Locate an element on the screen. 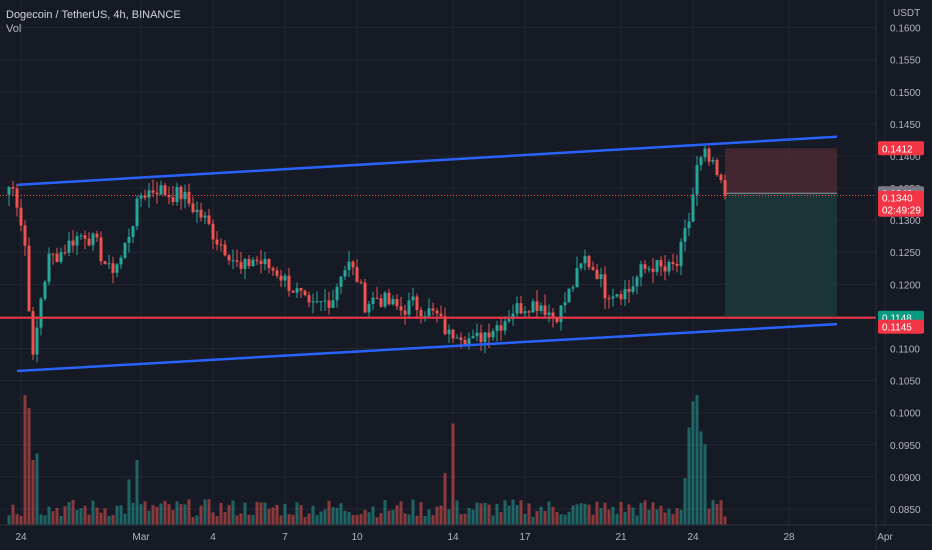 This screenshot has width=932, height=550. symbol-legend: Dogecoin / TetherUS, 4h, BINANCE Vol is located at coordinates (93, 22).